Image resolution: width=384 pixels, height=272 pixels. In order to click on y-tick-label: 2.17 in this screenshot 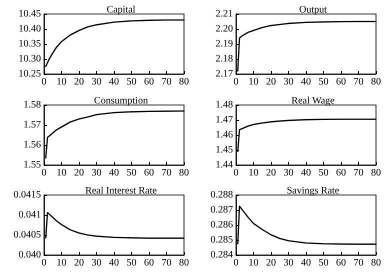, I will do `click(224, 74)`.